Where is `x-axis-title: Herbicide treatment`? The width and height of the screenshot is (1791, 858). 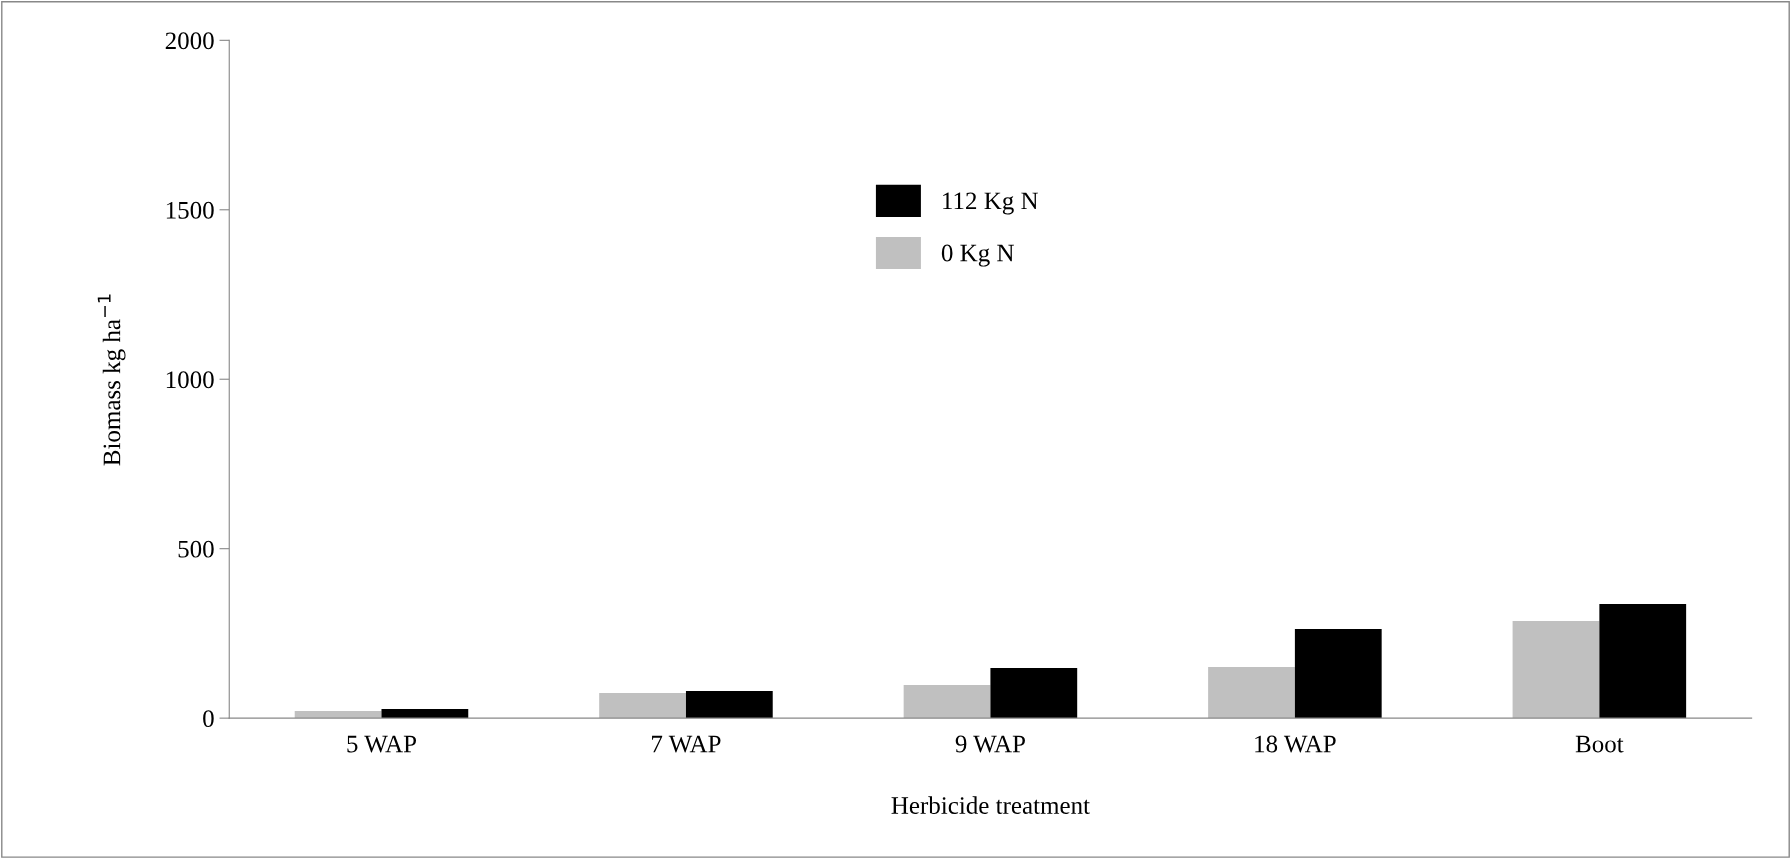
x-axis-title: Herbicide treatment is located at coordinates (990, 805).